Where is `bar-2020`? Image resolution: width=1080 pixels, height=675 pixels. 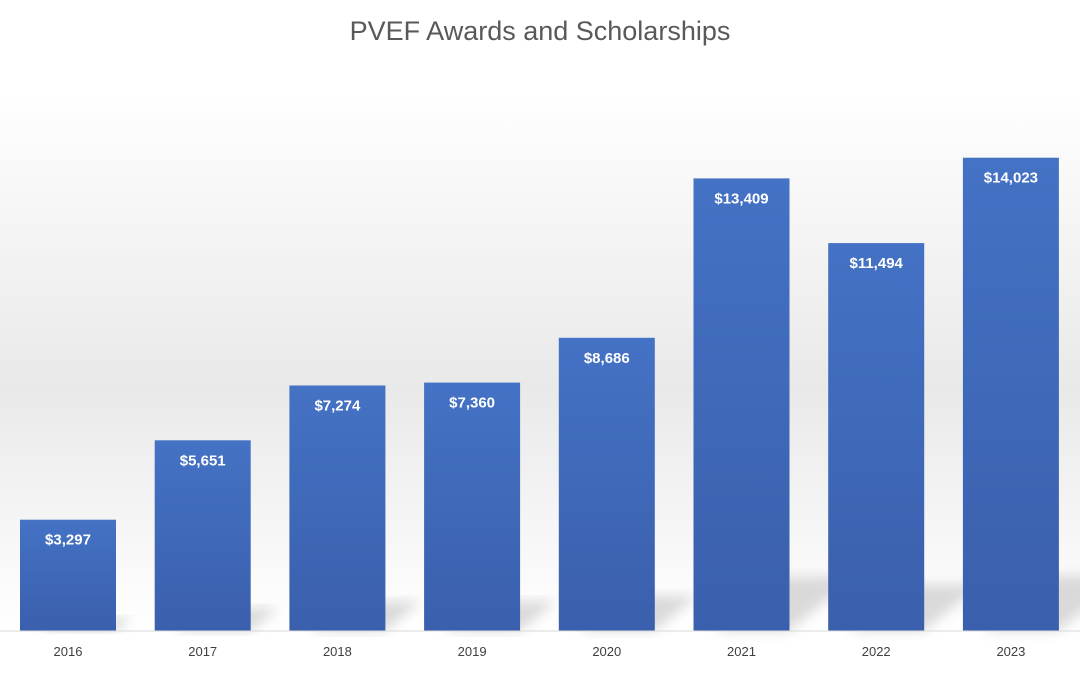
bar-2020 is located at coordinates (606, 484).